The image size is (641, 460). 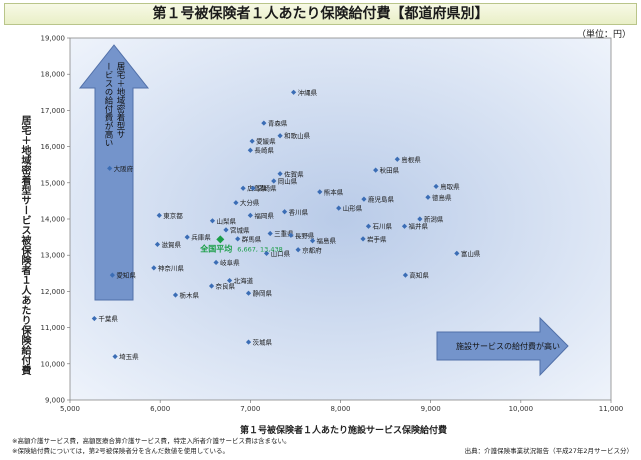 I want to click on point-label: 北海道, so click(x=244, y=280).